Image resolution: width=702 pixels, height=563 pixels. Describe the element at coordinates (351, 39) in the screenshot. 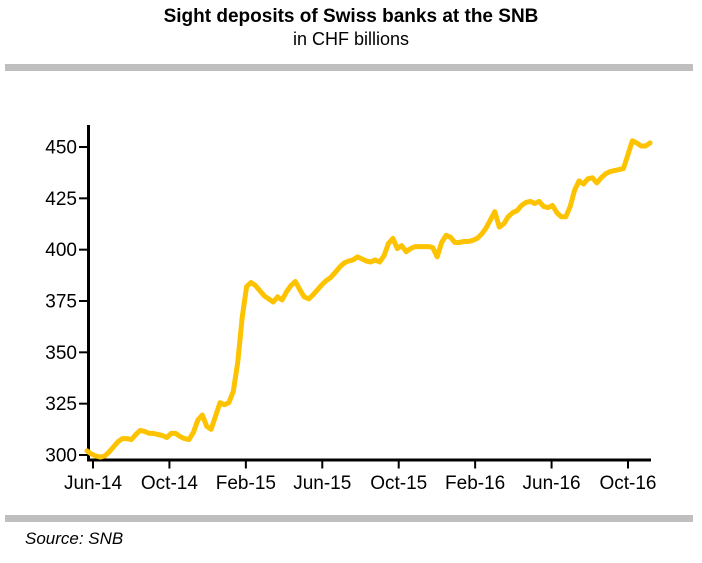

I see `chart-subtitle: in CHF billions` at that location.